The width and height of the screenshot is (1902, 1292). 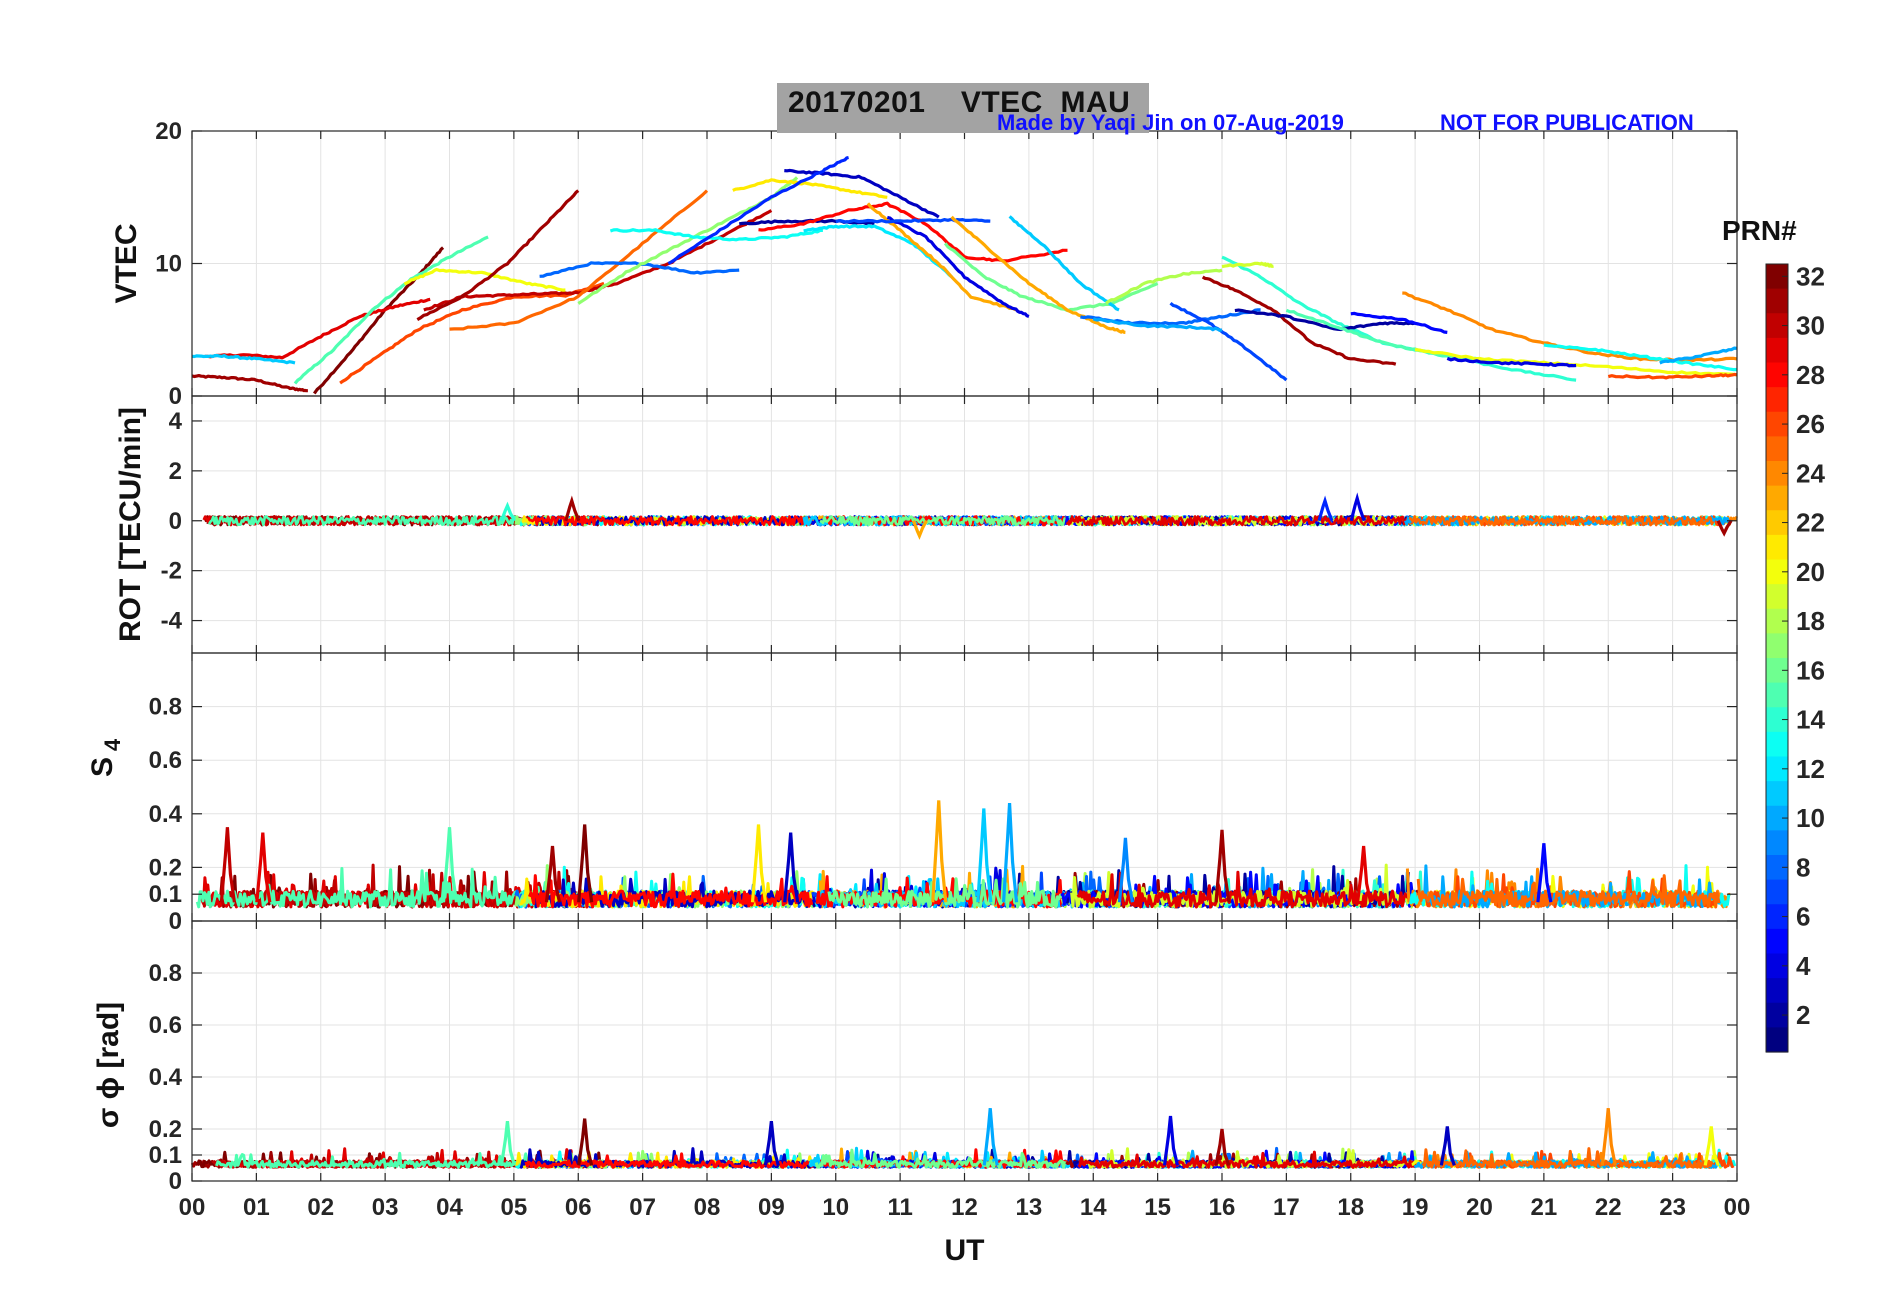 I want to click on x-tick-label: 01, so click(x=256, y=1207).